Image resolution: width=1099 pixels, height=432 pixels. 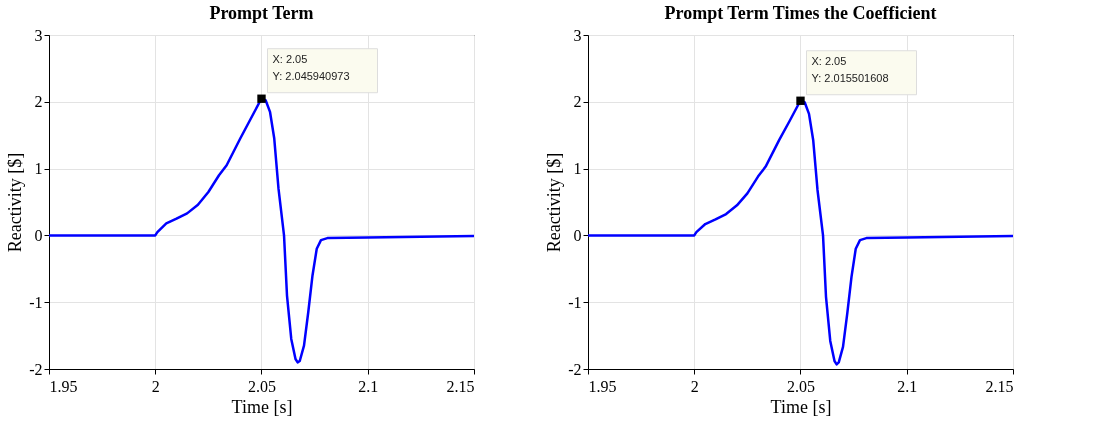 I want to click on chart-title: Prompt Term Times the Coefficient, so click(x=800, y=13).